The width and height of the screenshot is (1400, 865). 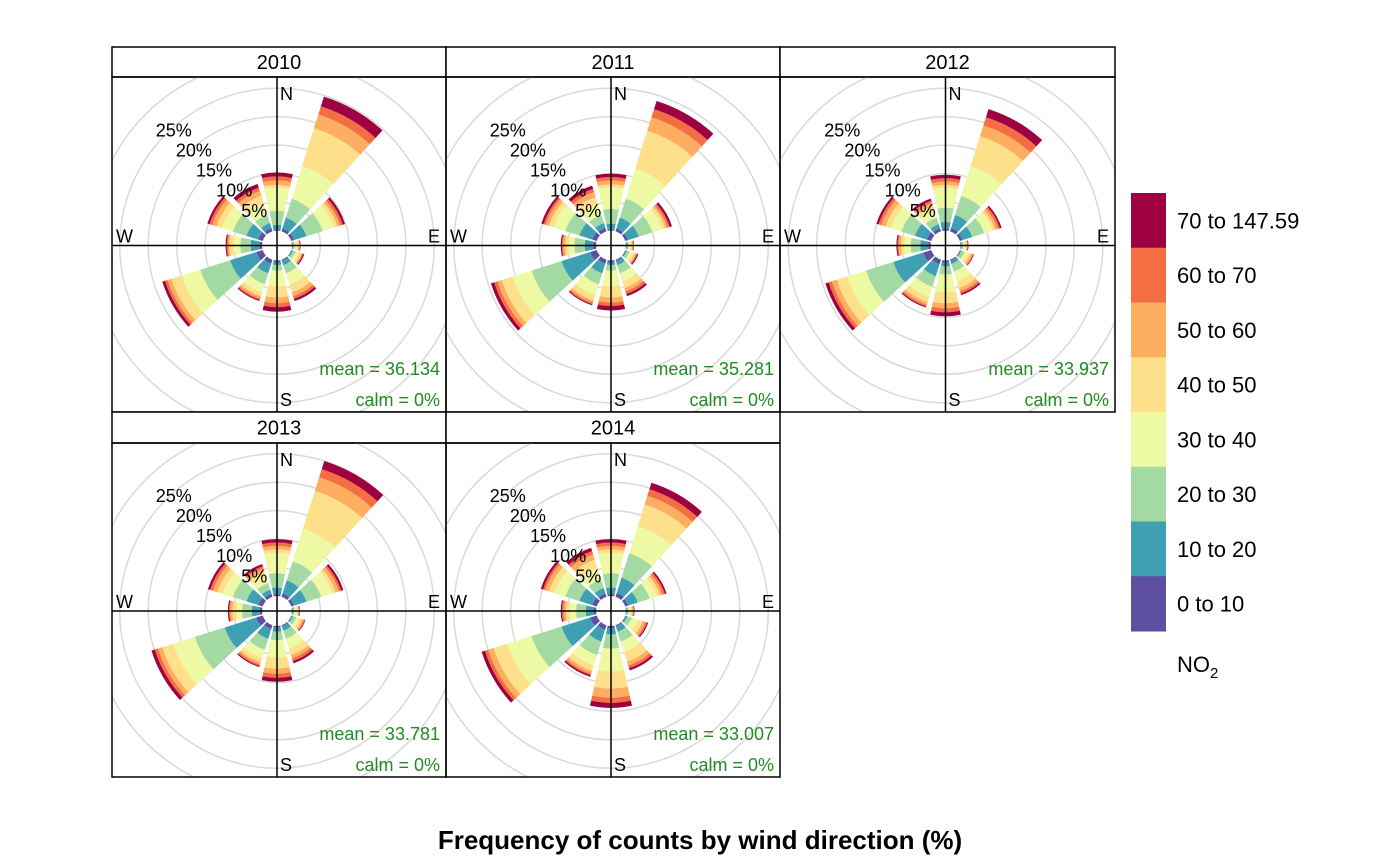 I want to click on ring-label: 20%, so click(x=862, y=150).